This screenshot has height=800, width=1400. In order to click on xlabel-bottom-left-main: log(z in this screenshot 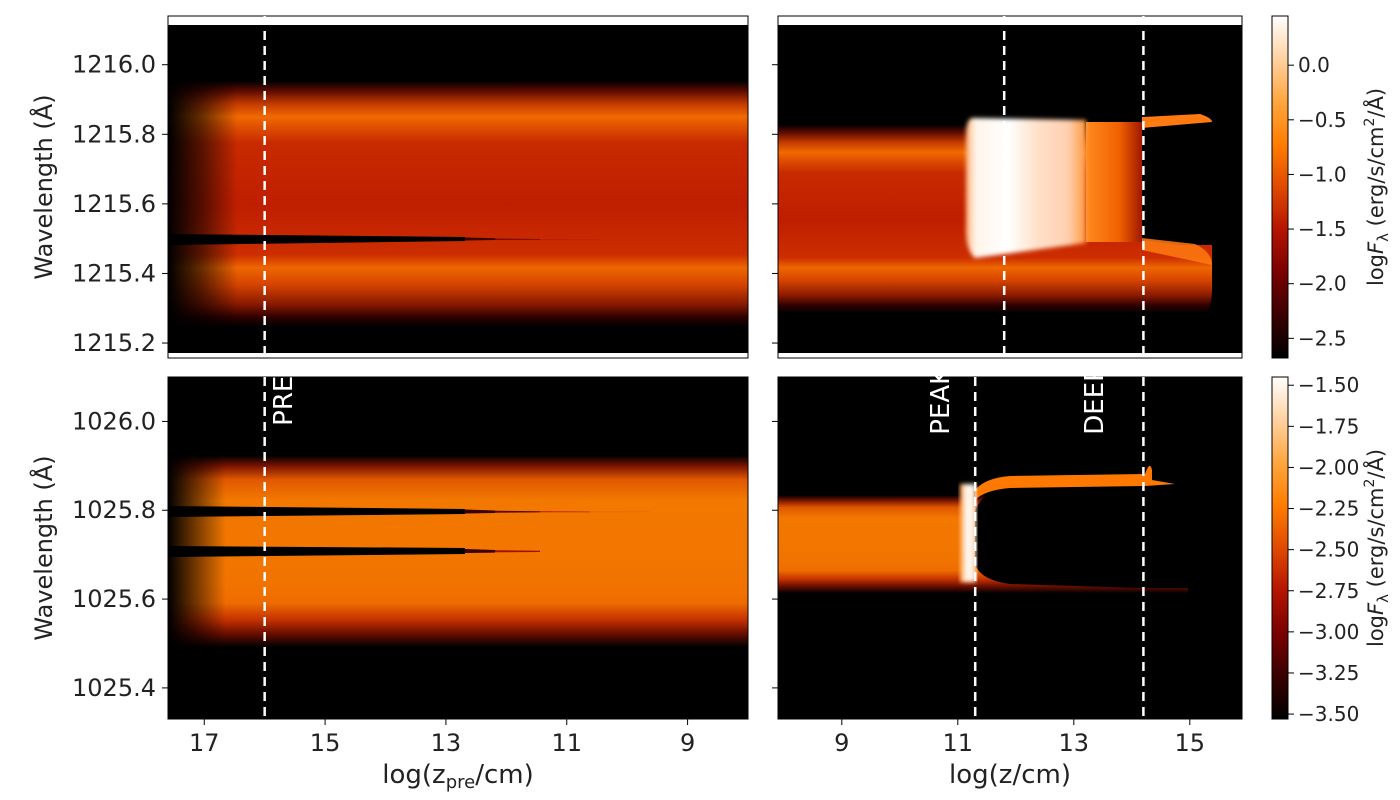, I will do `click(413, 775)`.